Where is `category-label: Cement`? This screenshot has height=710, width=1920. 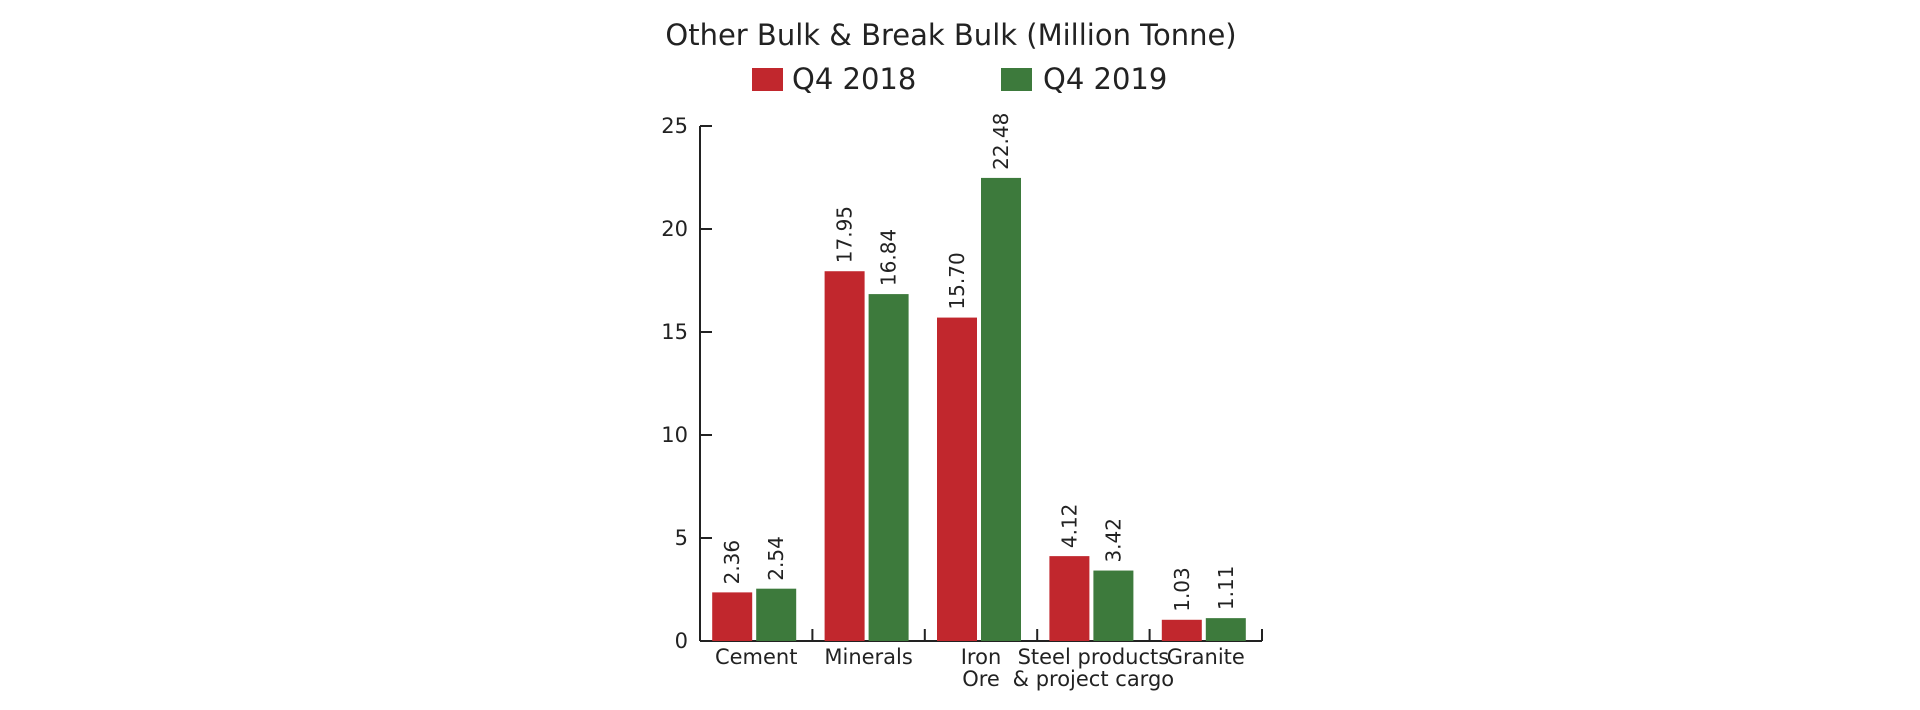 category-label: Cement is located at coordinates (756, 657).